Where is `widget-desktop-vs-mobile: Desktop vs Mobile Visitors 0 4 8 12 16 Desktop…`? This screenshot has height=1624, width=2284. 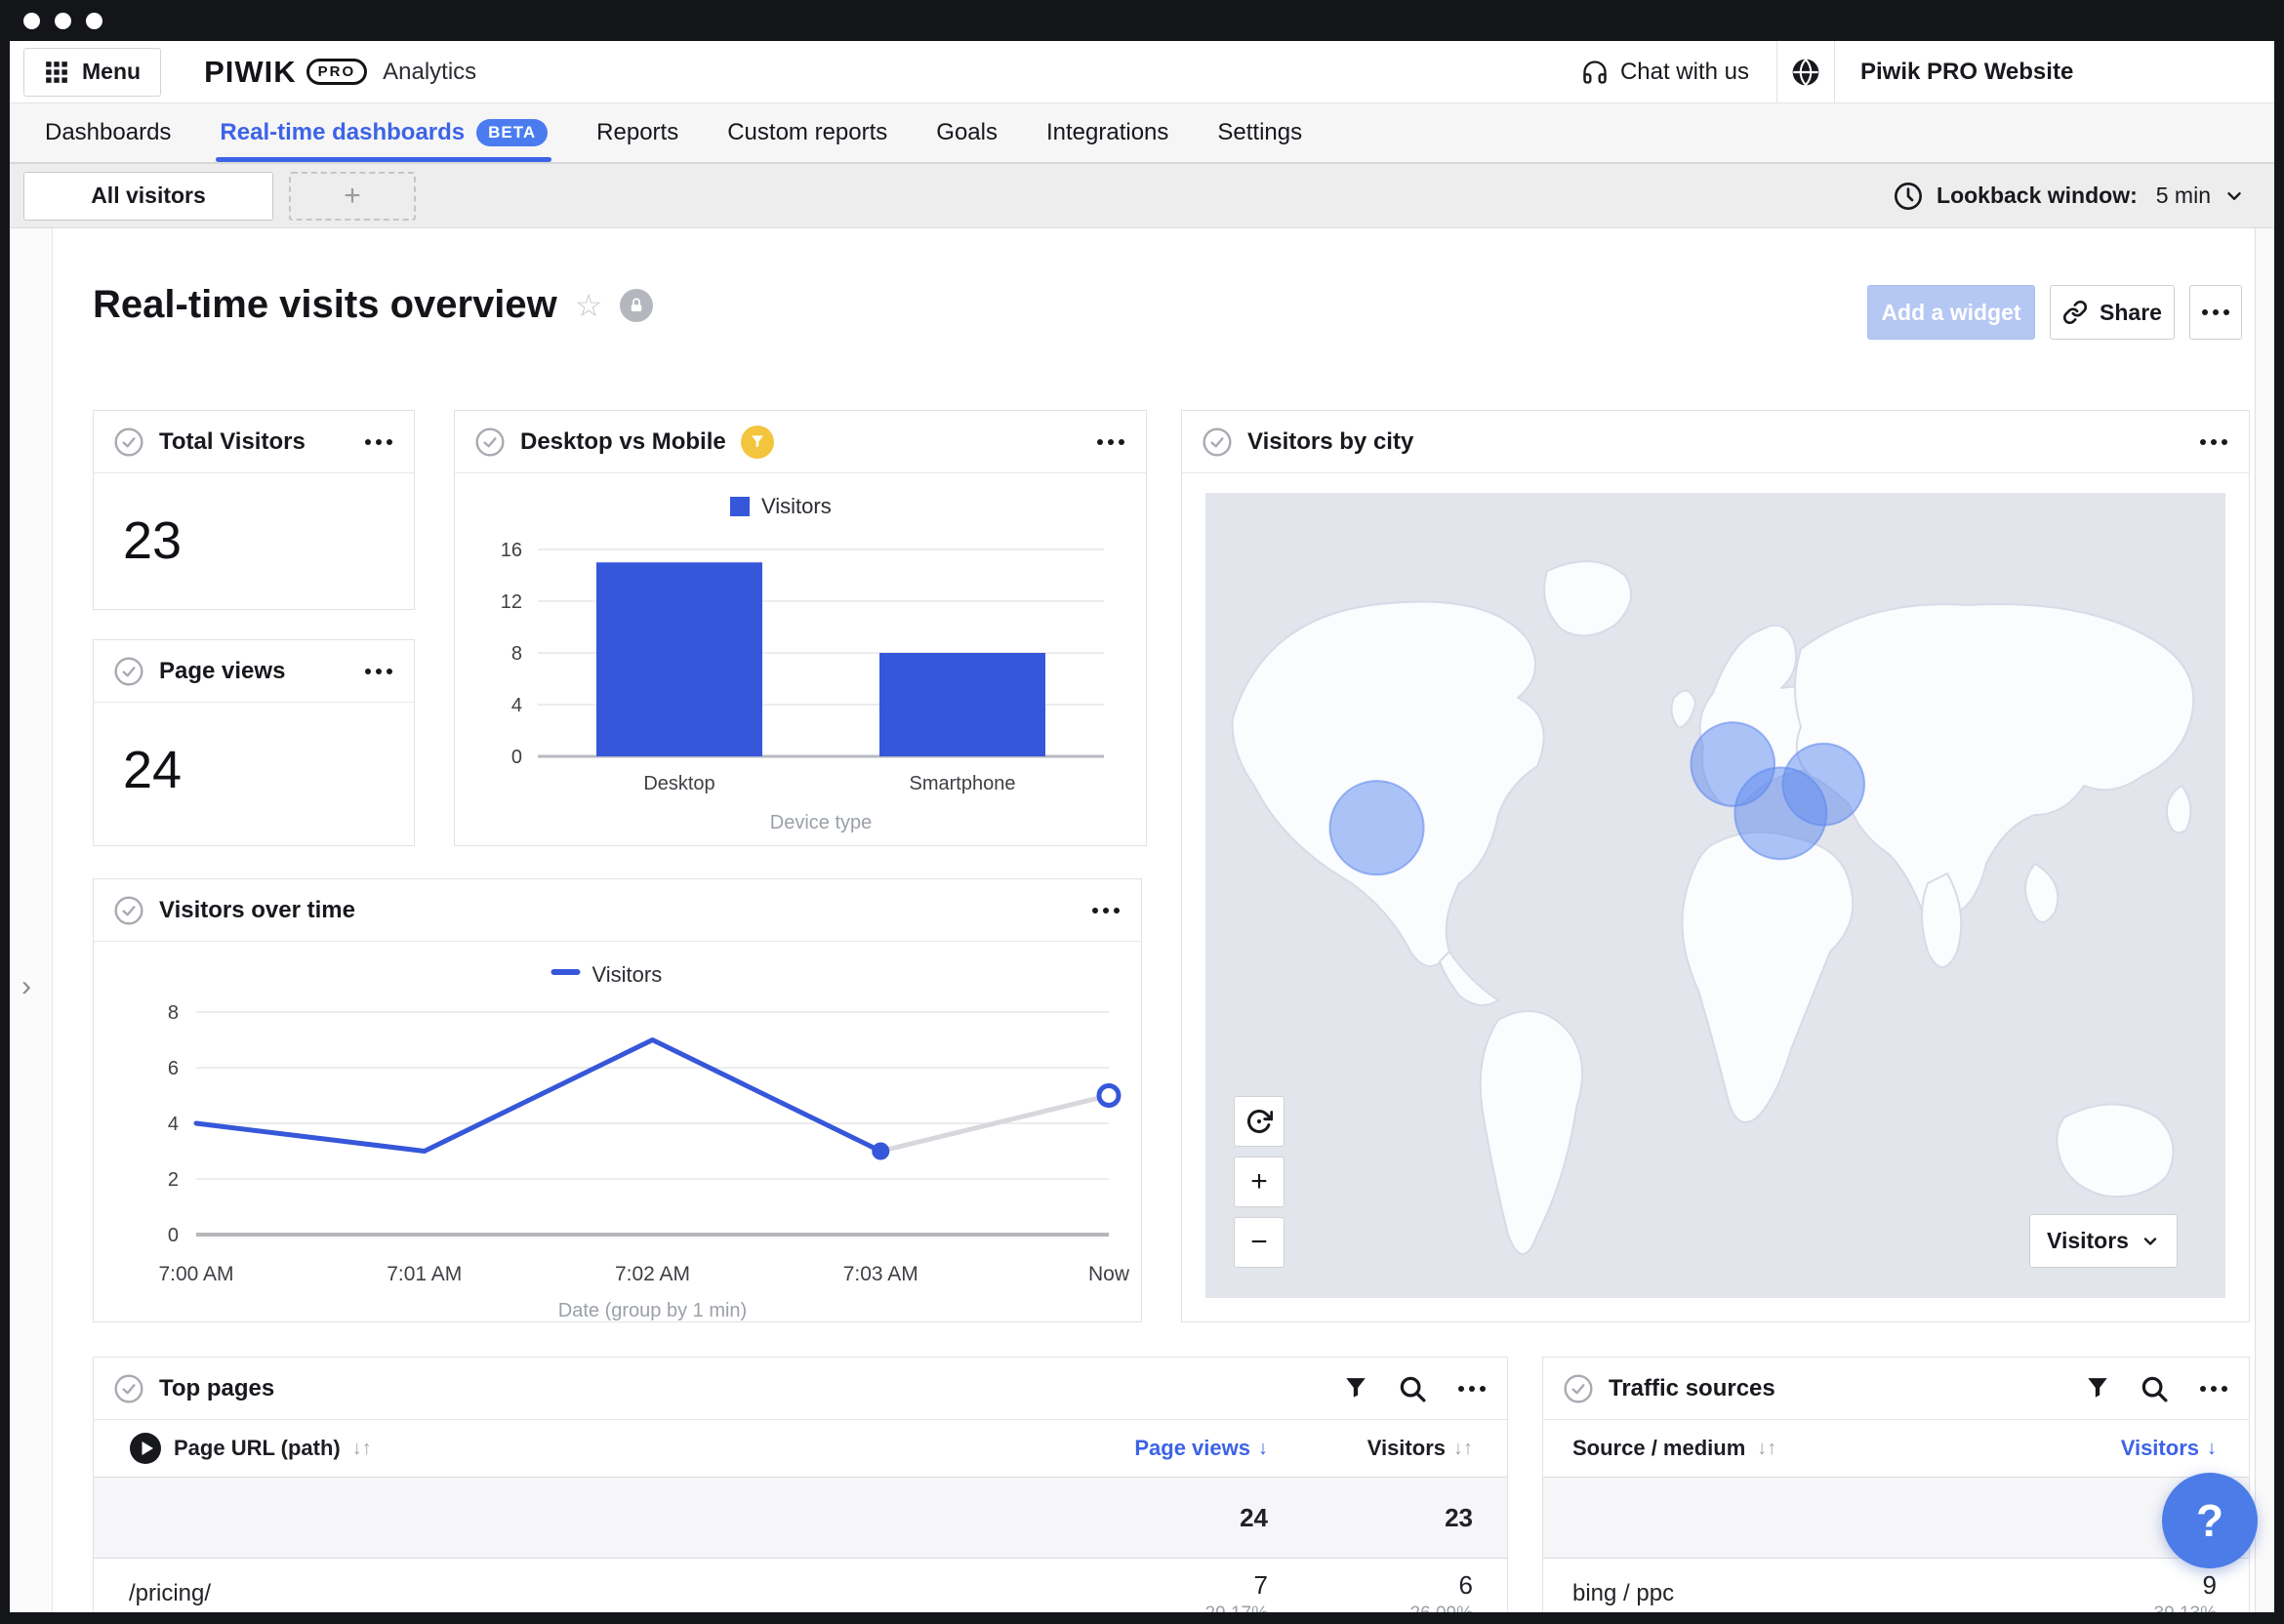 widget-desktop-vs-mobile: Desktop vs Mobile Visitors 0 4 8 12 16 Desktop… is located at coordinates (800, 628).